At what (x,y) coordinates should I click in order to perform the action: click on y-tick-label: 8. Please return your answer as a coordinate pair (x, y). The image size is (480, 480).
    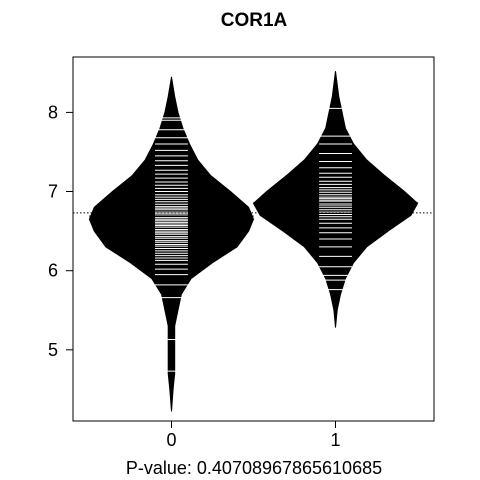
    Looking at the image, I should click on (53, 112).